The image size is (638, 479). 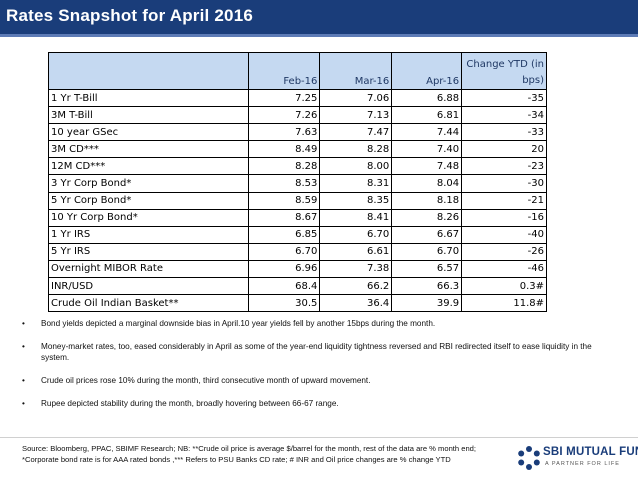 I want to click on cell-mar: 7.38, so click(x=356, y=269).